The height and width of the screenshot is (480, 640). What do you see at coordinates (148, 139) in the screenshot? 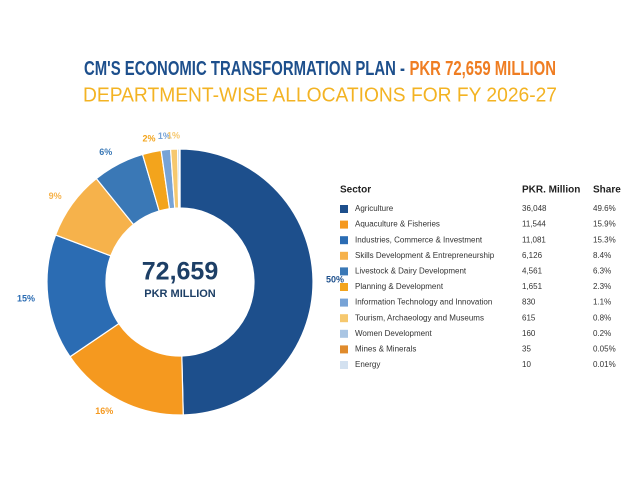
I see `slice-label: 2%` at bounding box center [148, 139].